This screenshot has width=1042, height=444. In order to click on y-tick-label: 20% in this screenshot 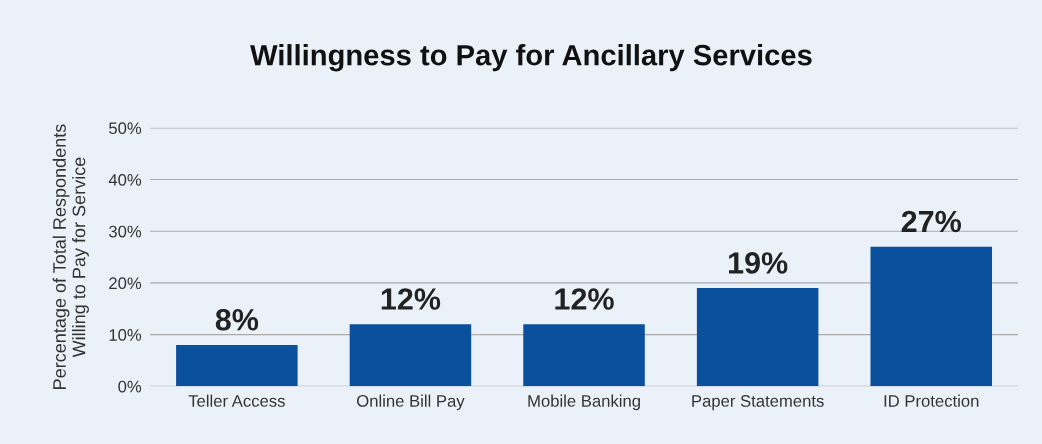, I will do `click(125, 283)`.